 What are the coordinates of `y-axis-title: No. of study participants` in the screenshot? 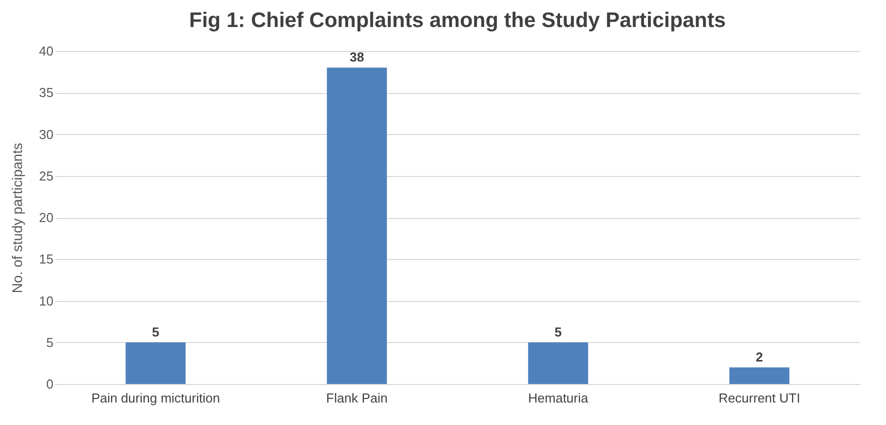 It's located at (17, 218).